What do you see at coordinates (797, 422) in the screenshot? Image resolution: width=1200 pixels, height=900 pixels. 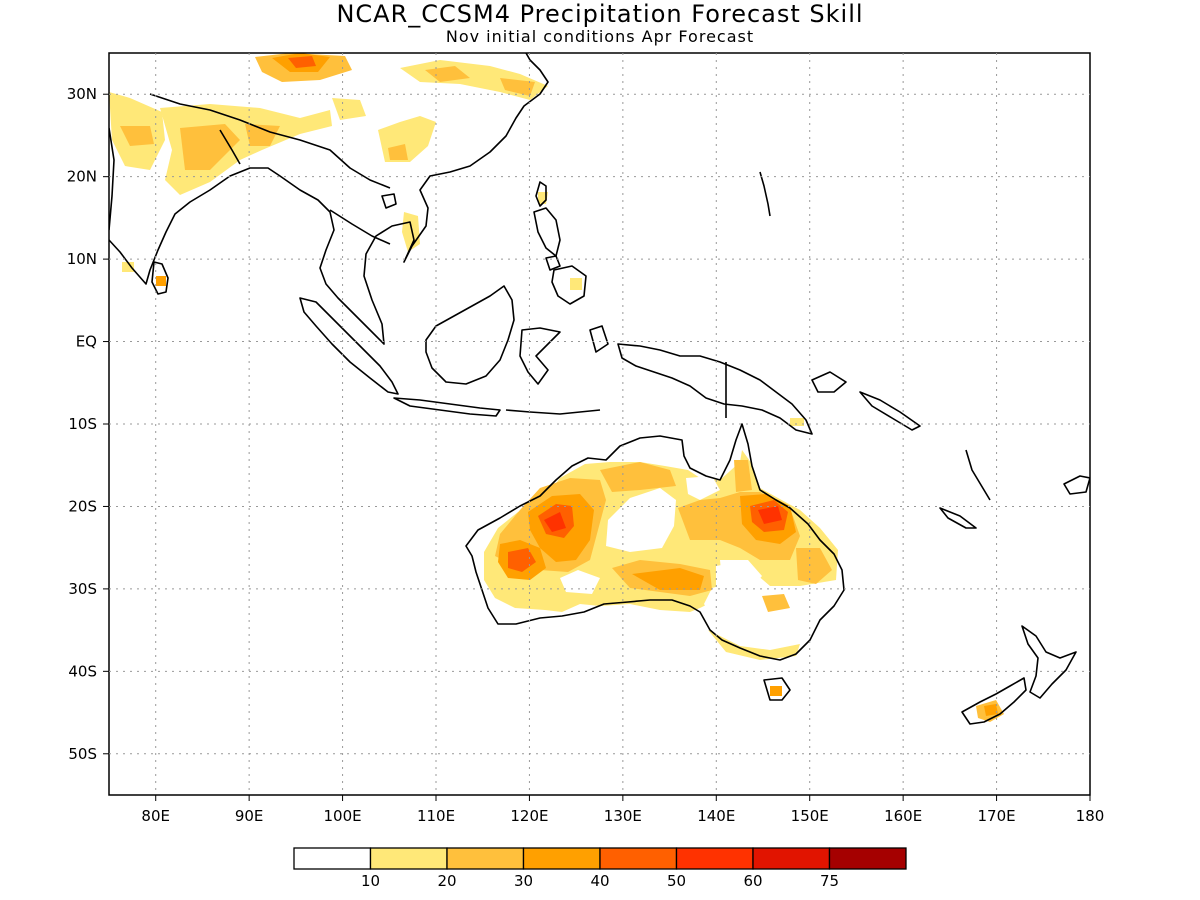 I see `skill-region-png` at bounding box center [797, 422].